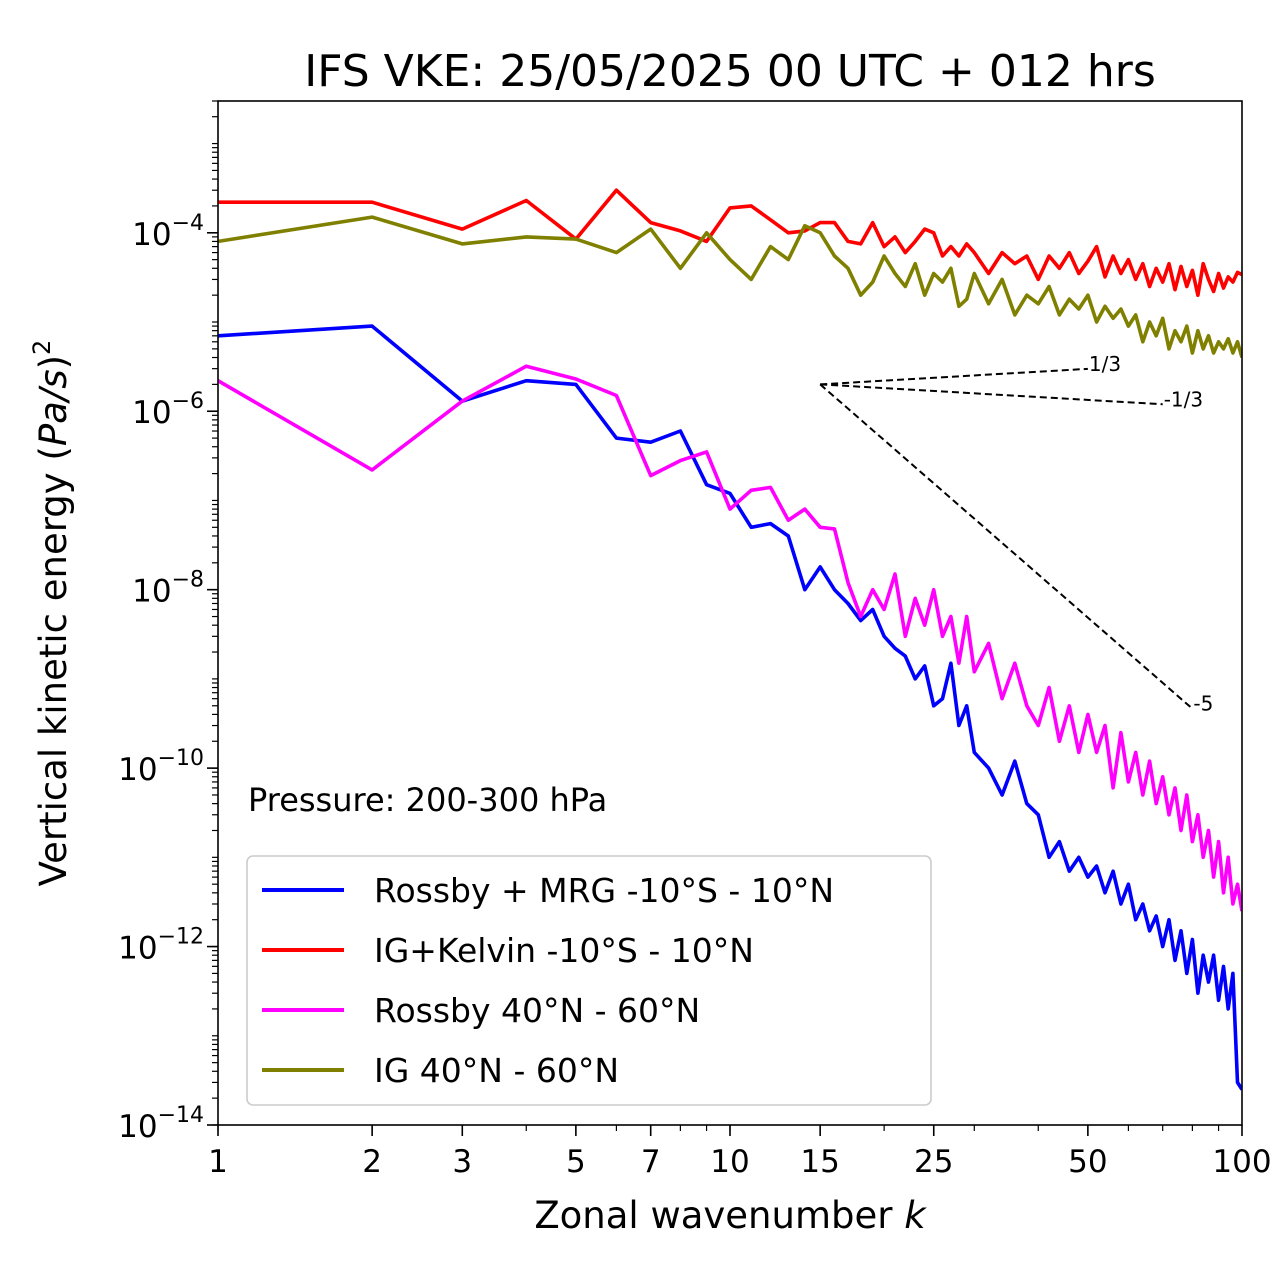 The height and width of the screenshot is (1288, 1280). What do you see at coordinates (537, 1010) in the screenshot?
I see `legend-label: Rossby 40°N - 60°N` at bounding box center [537, 1010].